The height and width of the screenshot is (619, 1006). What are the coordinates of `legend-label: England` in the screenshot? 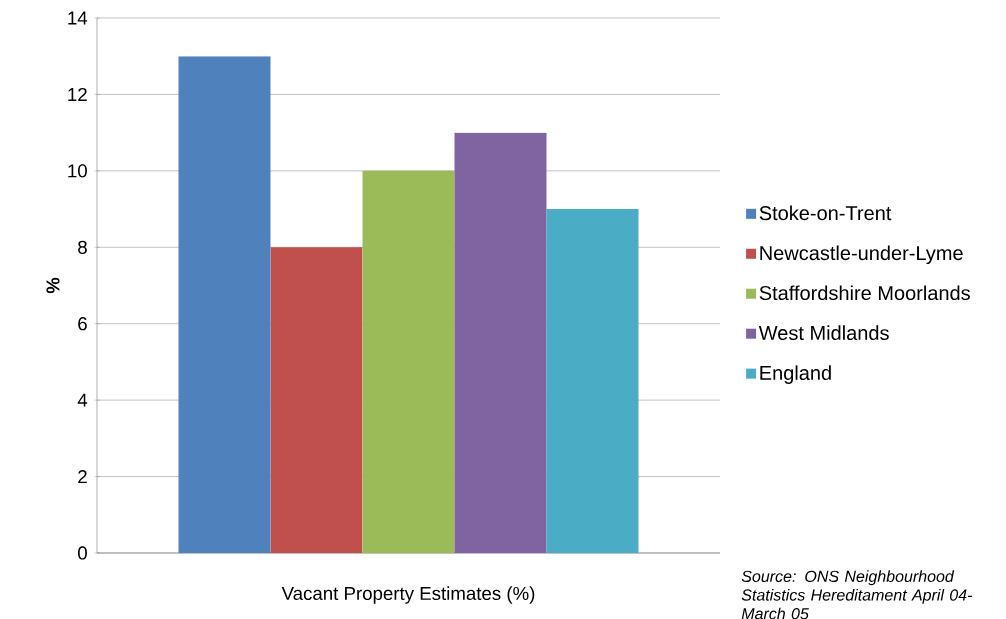 It's located at (795, 374).